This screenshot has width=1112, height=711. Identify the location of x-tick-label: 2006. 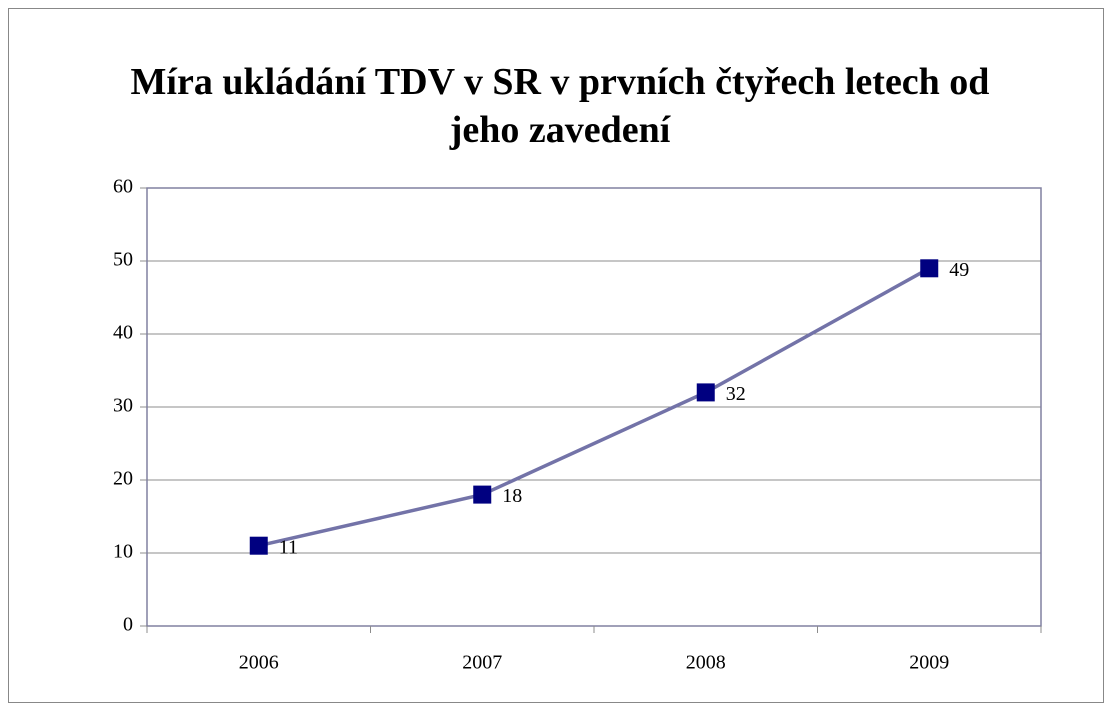
(259, 663).